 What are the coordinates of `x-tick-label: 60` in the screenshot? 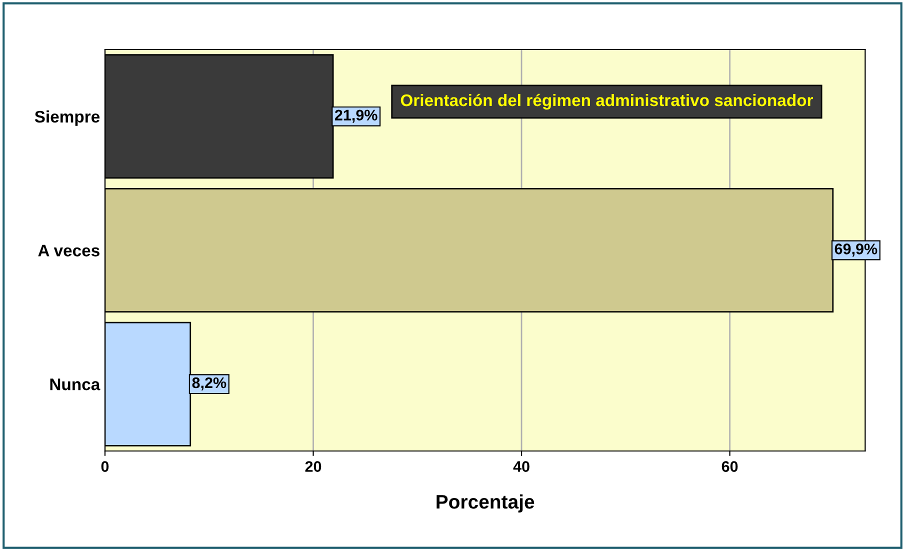 It's located at (730, 466).